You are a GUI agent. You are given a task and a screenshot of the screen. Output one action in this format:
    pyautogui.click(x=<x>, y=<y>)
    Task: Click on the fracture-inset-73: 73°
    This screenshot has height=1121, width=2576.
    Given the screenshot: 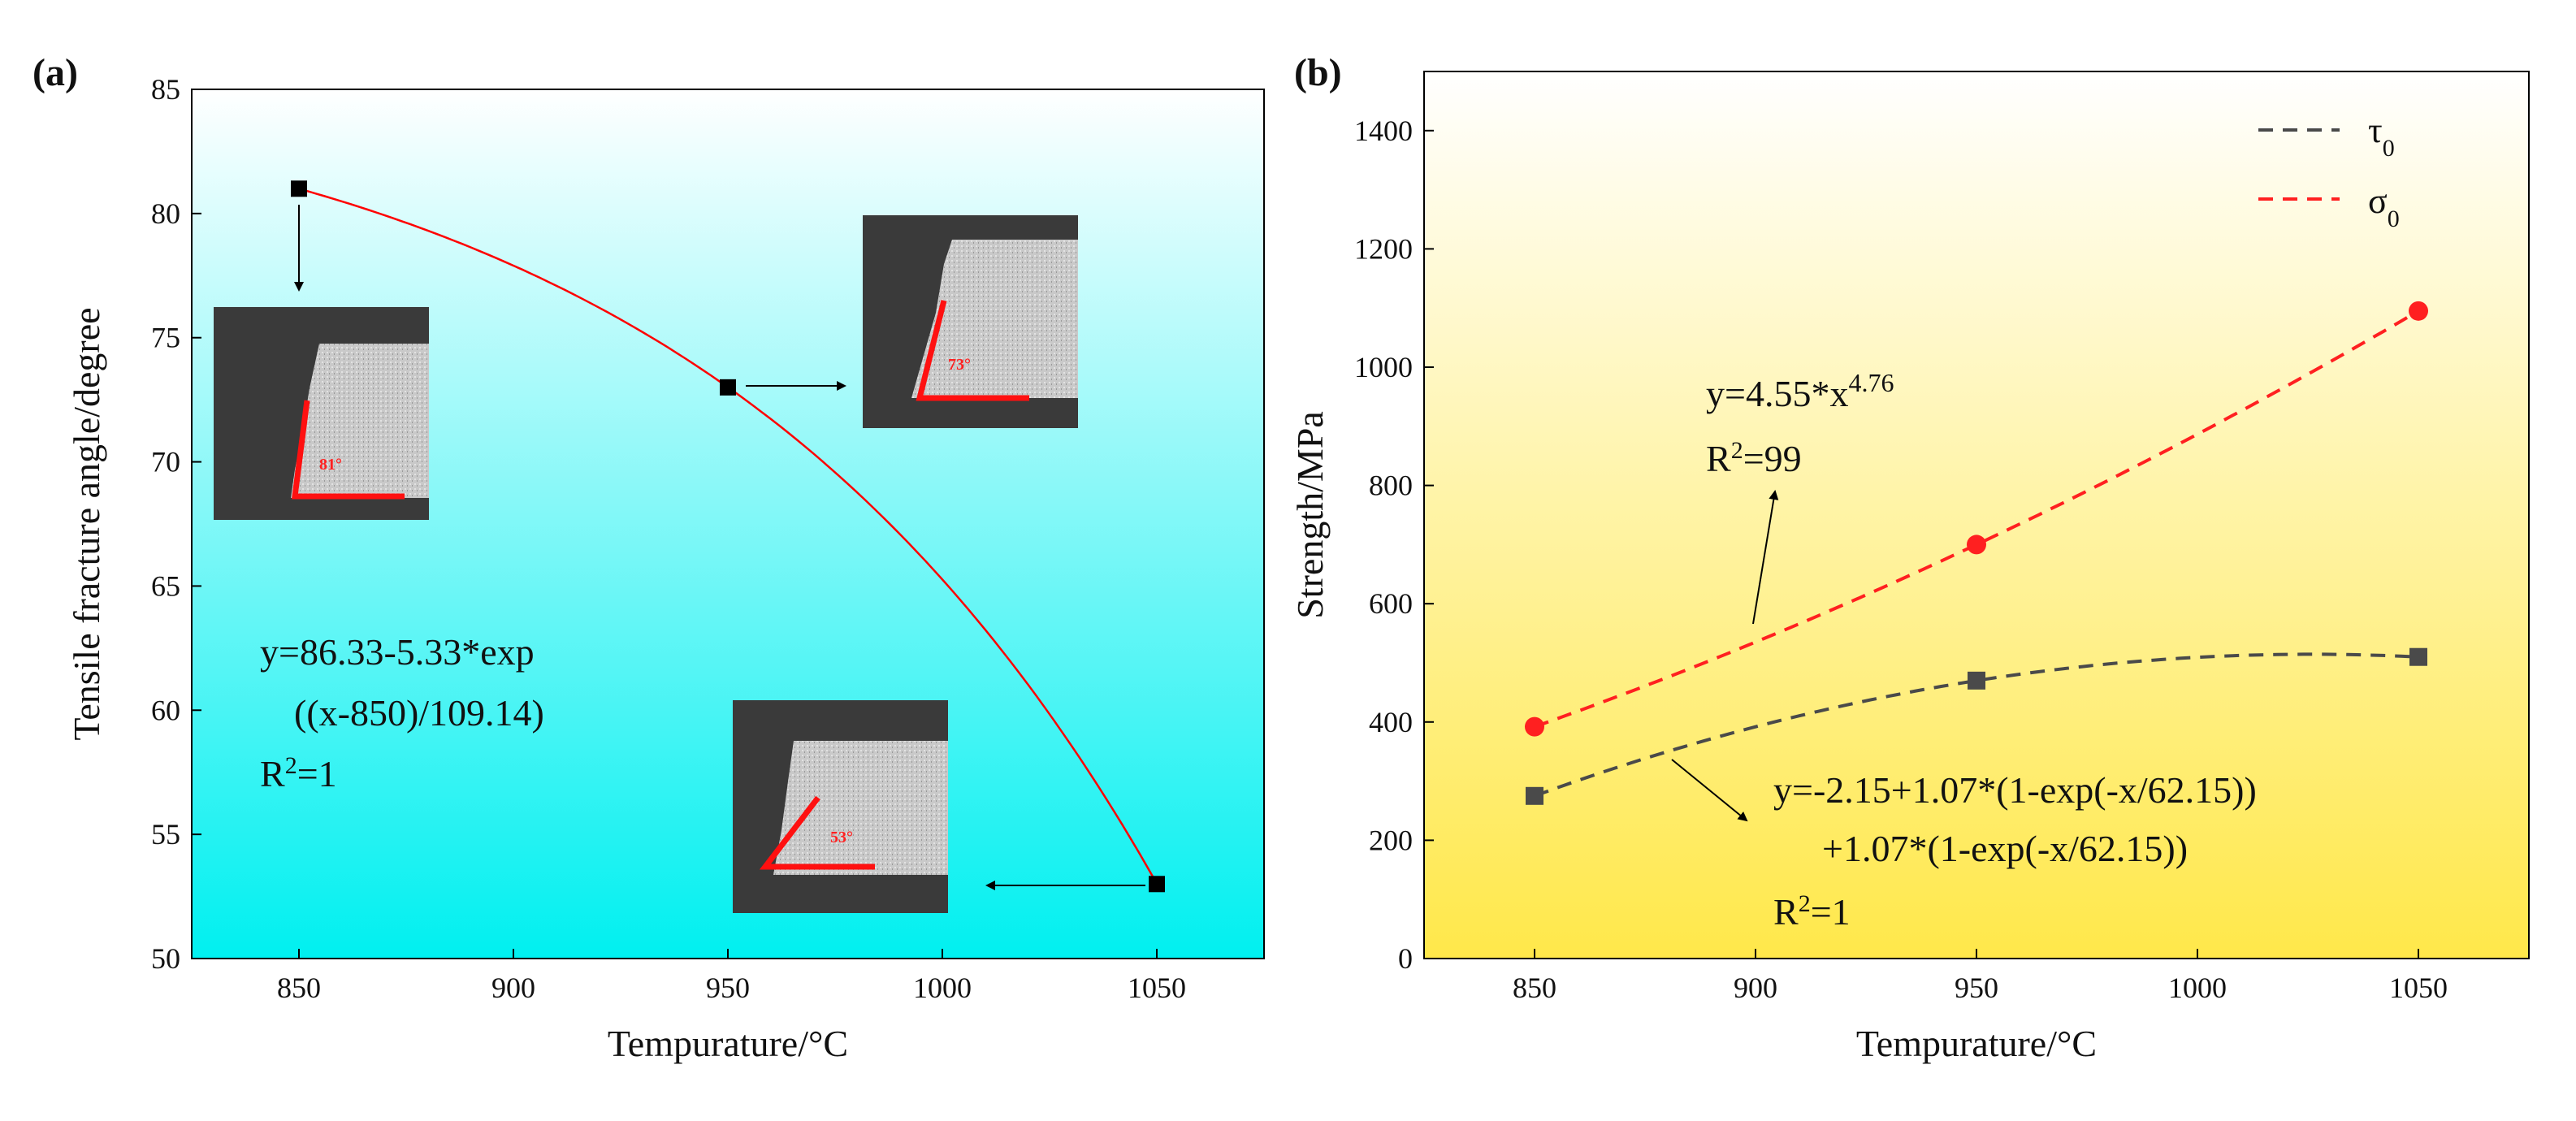 What is the action you would take?
    pyautogui.click(x=970, y=321)
    